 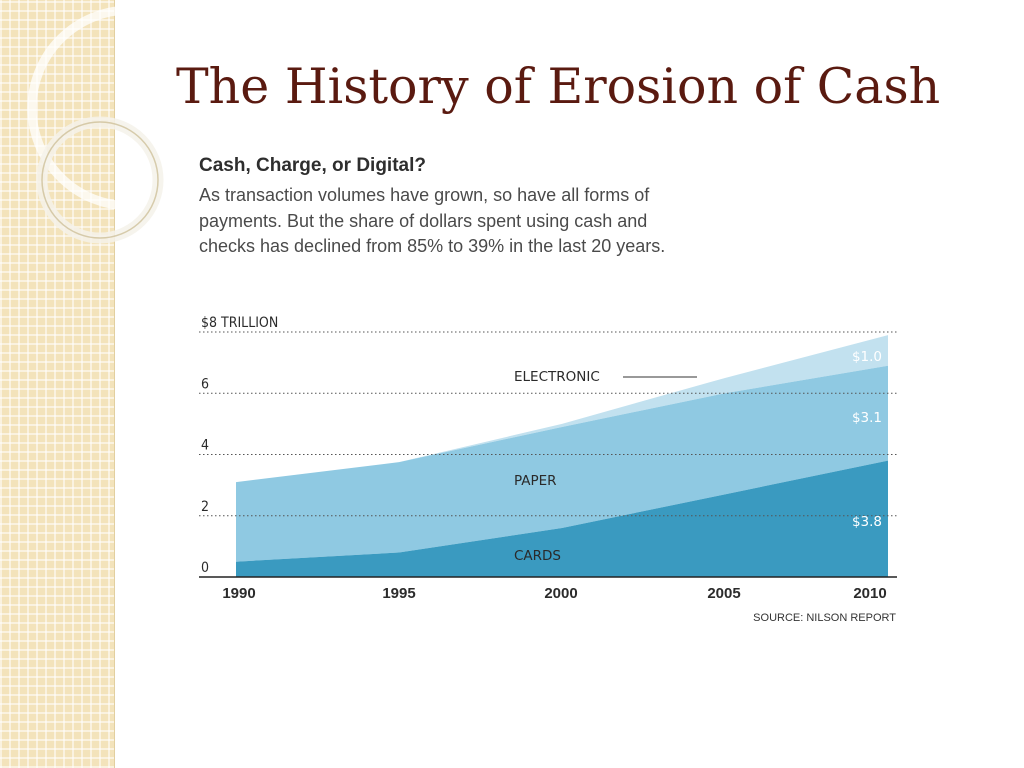 I want to click on series-label-paper: PAPER, so click(x=535, y=481).